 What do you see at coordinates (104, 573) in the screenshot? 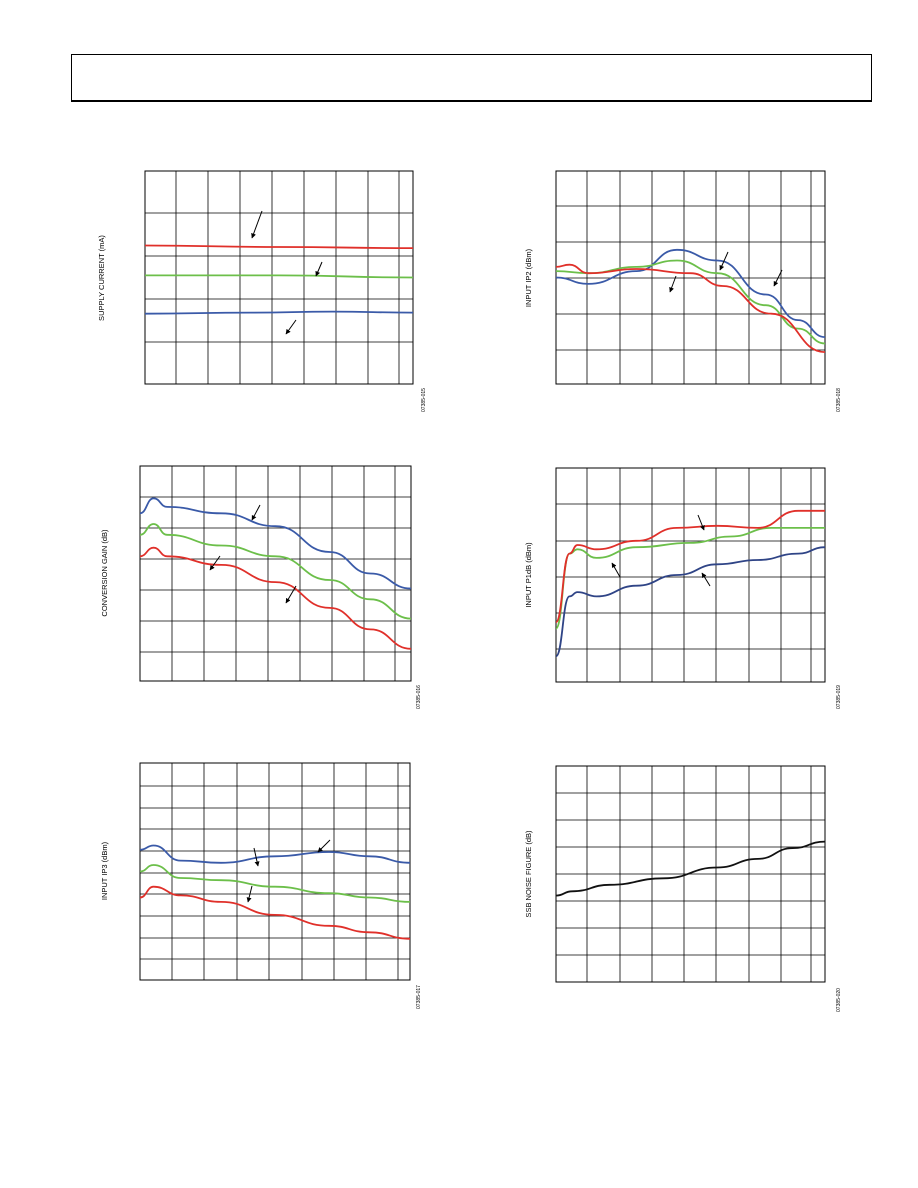
I see `y-axis-label: CONVERSION GAIN (dB)` at bounding box center [104, 573].